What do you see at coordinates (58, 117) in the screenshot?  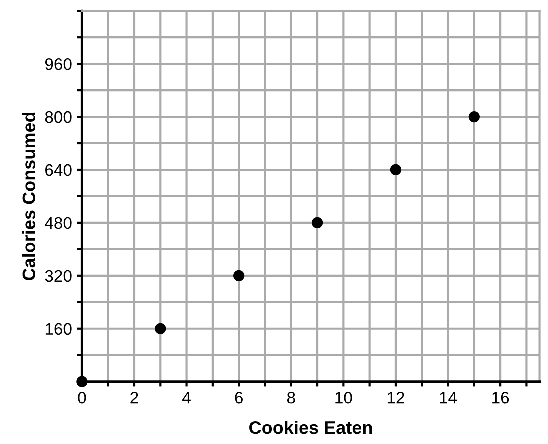 I see `y-tick-label: 800` at bounding box center [58, 117].